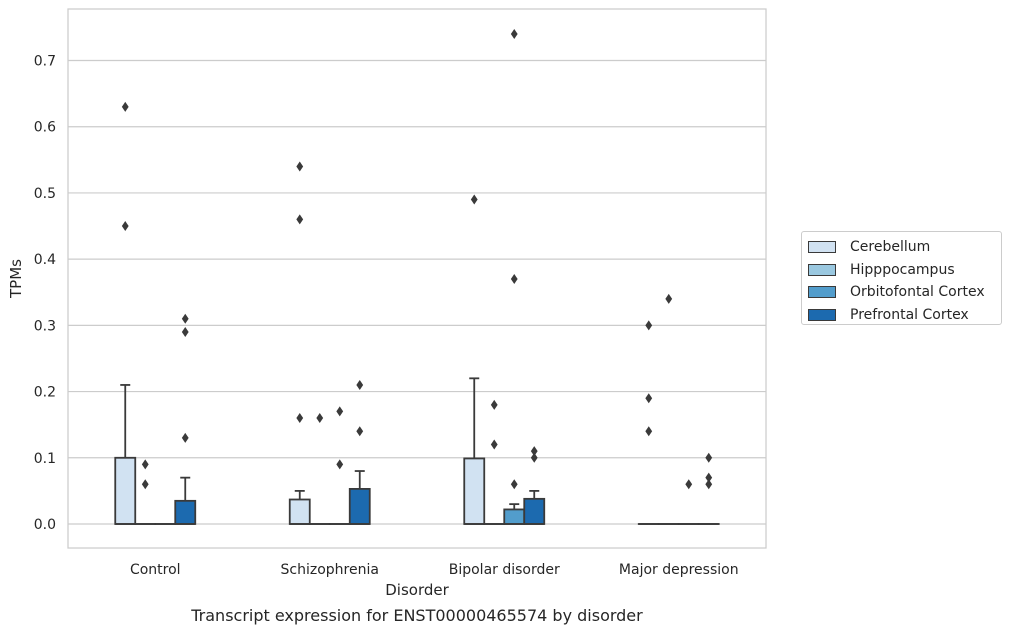  I want to click on legend-label: Orbitofontal Cortex, so click(917, 292).